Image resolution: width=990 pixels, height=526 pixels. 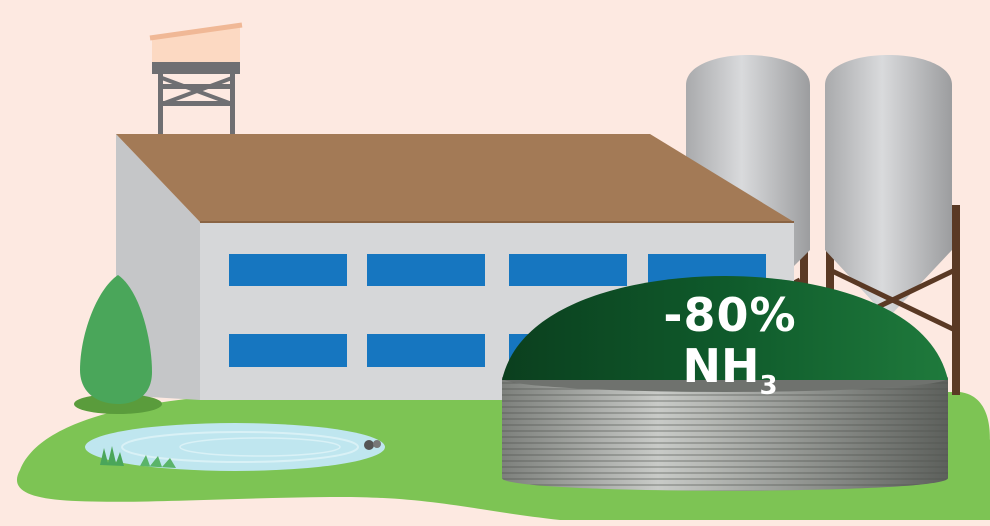 I want to click on reduction-percent: -80%, so click(x=730, y=315).